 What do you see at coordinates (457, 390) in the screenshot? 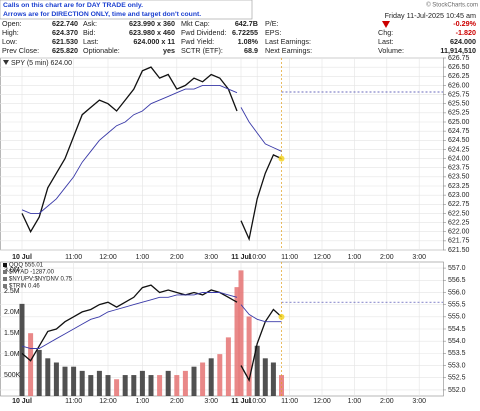
I see `y-tick-label: 552.0` at bounding box center [457, 390].